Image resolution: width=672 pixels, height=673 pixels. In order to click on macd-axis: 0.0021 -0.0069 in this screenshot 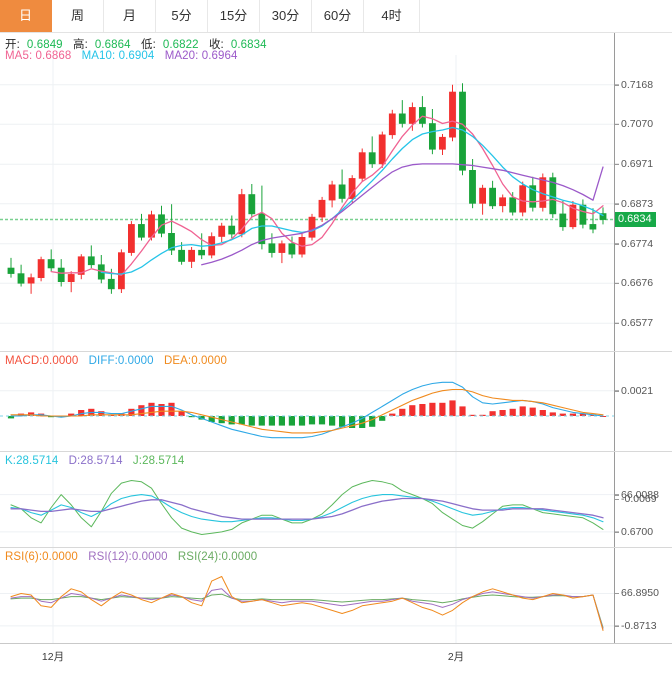, I will do `click(643, 428)`.